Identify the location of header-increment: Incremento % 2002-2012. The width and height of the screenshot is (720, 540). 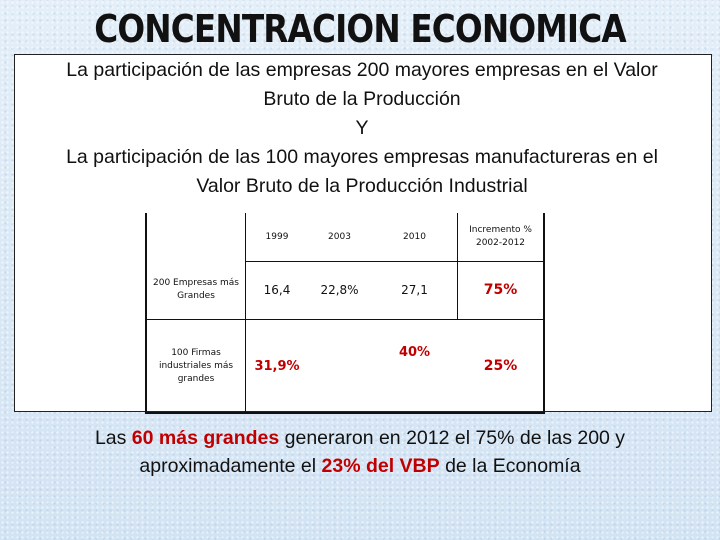
(500, 237).